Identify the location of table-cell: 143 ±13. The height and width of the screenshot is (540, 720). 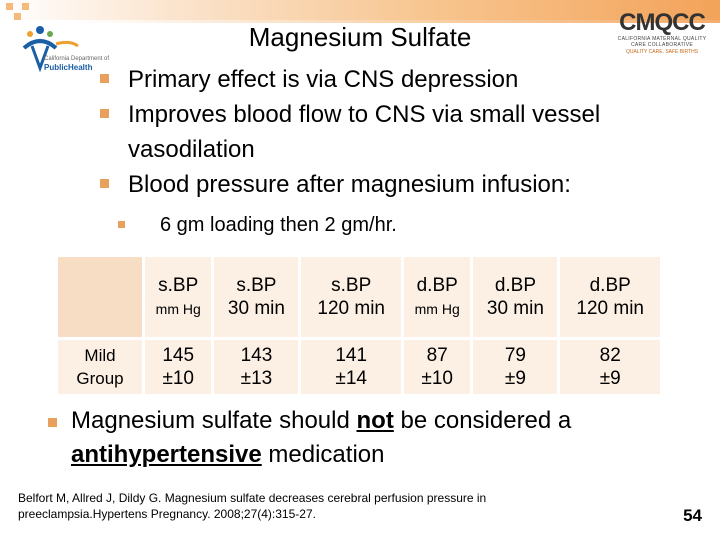
(256, 367).